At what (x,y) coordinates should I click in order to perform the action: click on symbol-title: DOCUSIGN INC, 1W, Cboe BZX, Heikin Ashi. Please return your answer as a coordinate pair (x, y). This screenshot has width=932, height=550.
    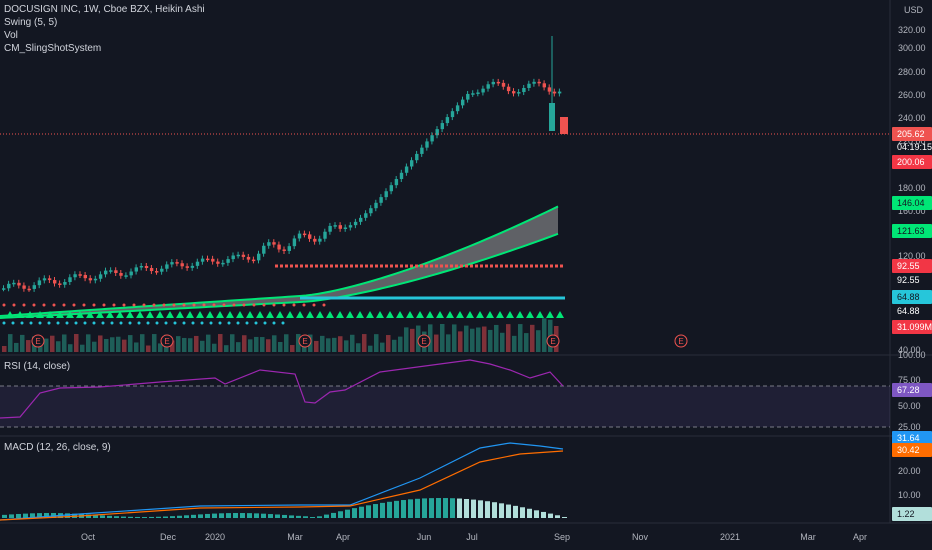
    Looking at the image, I should click on (104, 9).